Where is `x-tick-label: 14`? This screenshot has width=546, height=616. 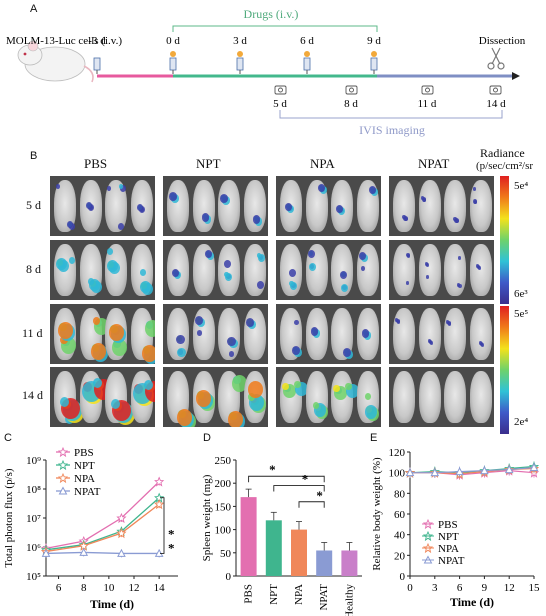 x-tick-label: 14 is located at coordinates (160, 588).